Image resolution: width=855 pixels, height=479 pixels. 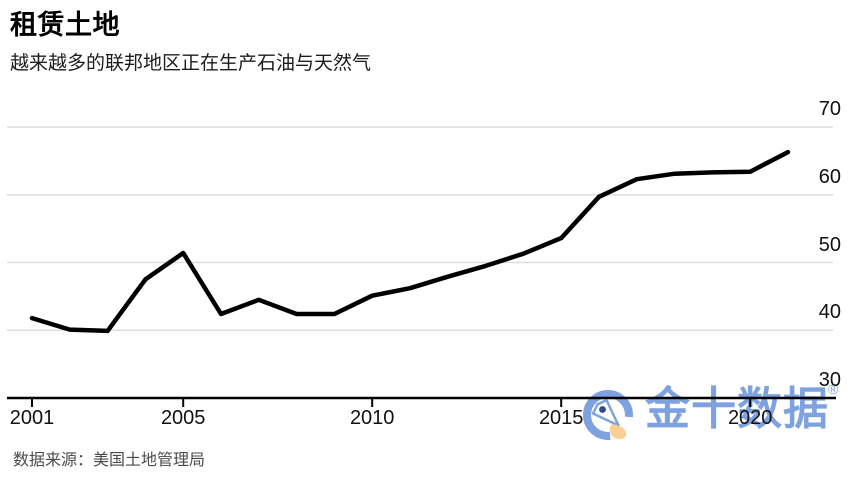 What do you see at coordinates (183, 418) in the screenshot?
I see `x-axis-label: 2005` at bounding box center [183, 418].